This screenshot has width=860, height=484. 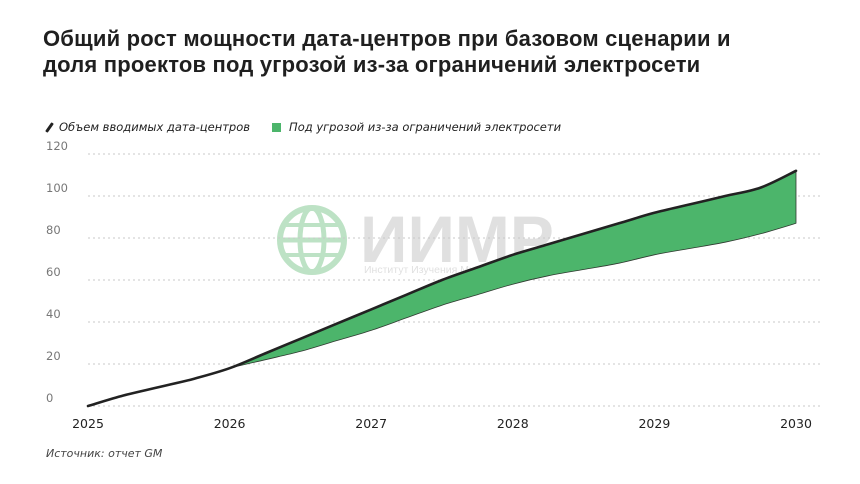 What do you see at coordinates (57, 146) in the screenshot?
I see `y-tick-label: 120` at bounding box center [57, 146].